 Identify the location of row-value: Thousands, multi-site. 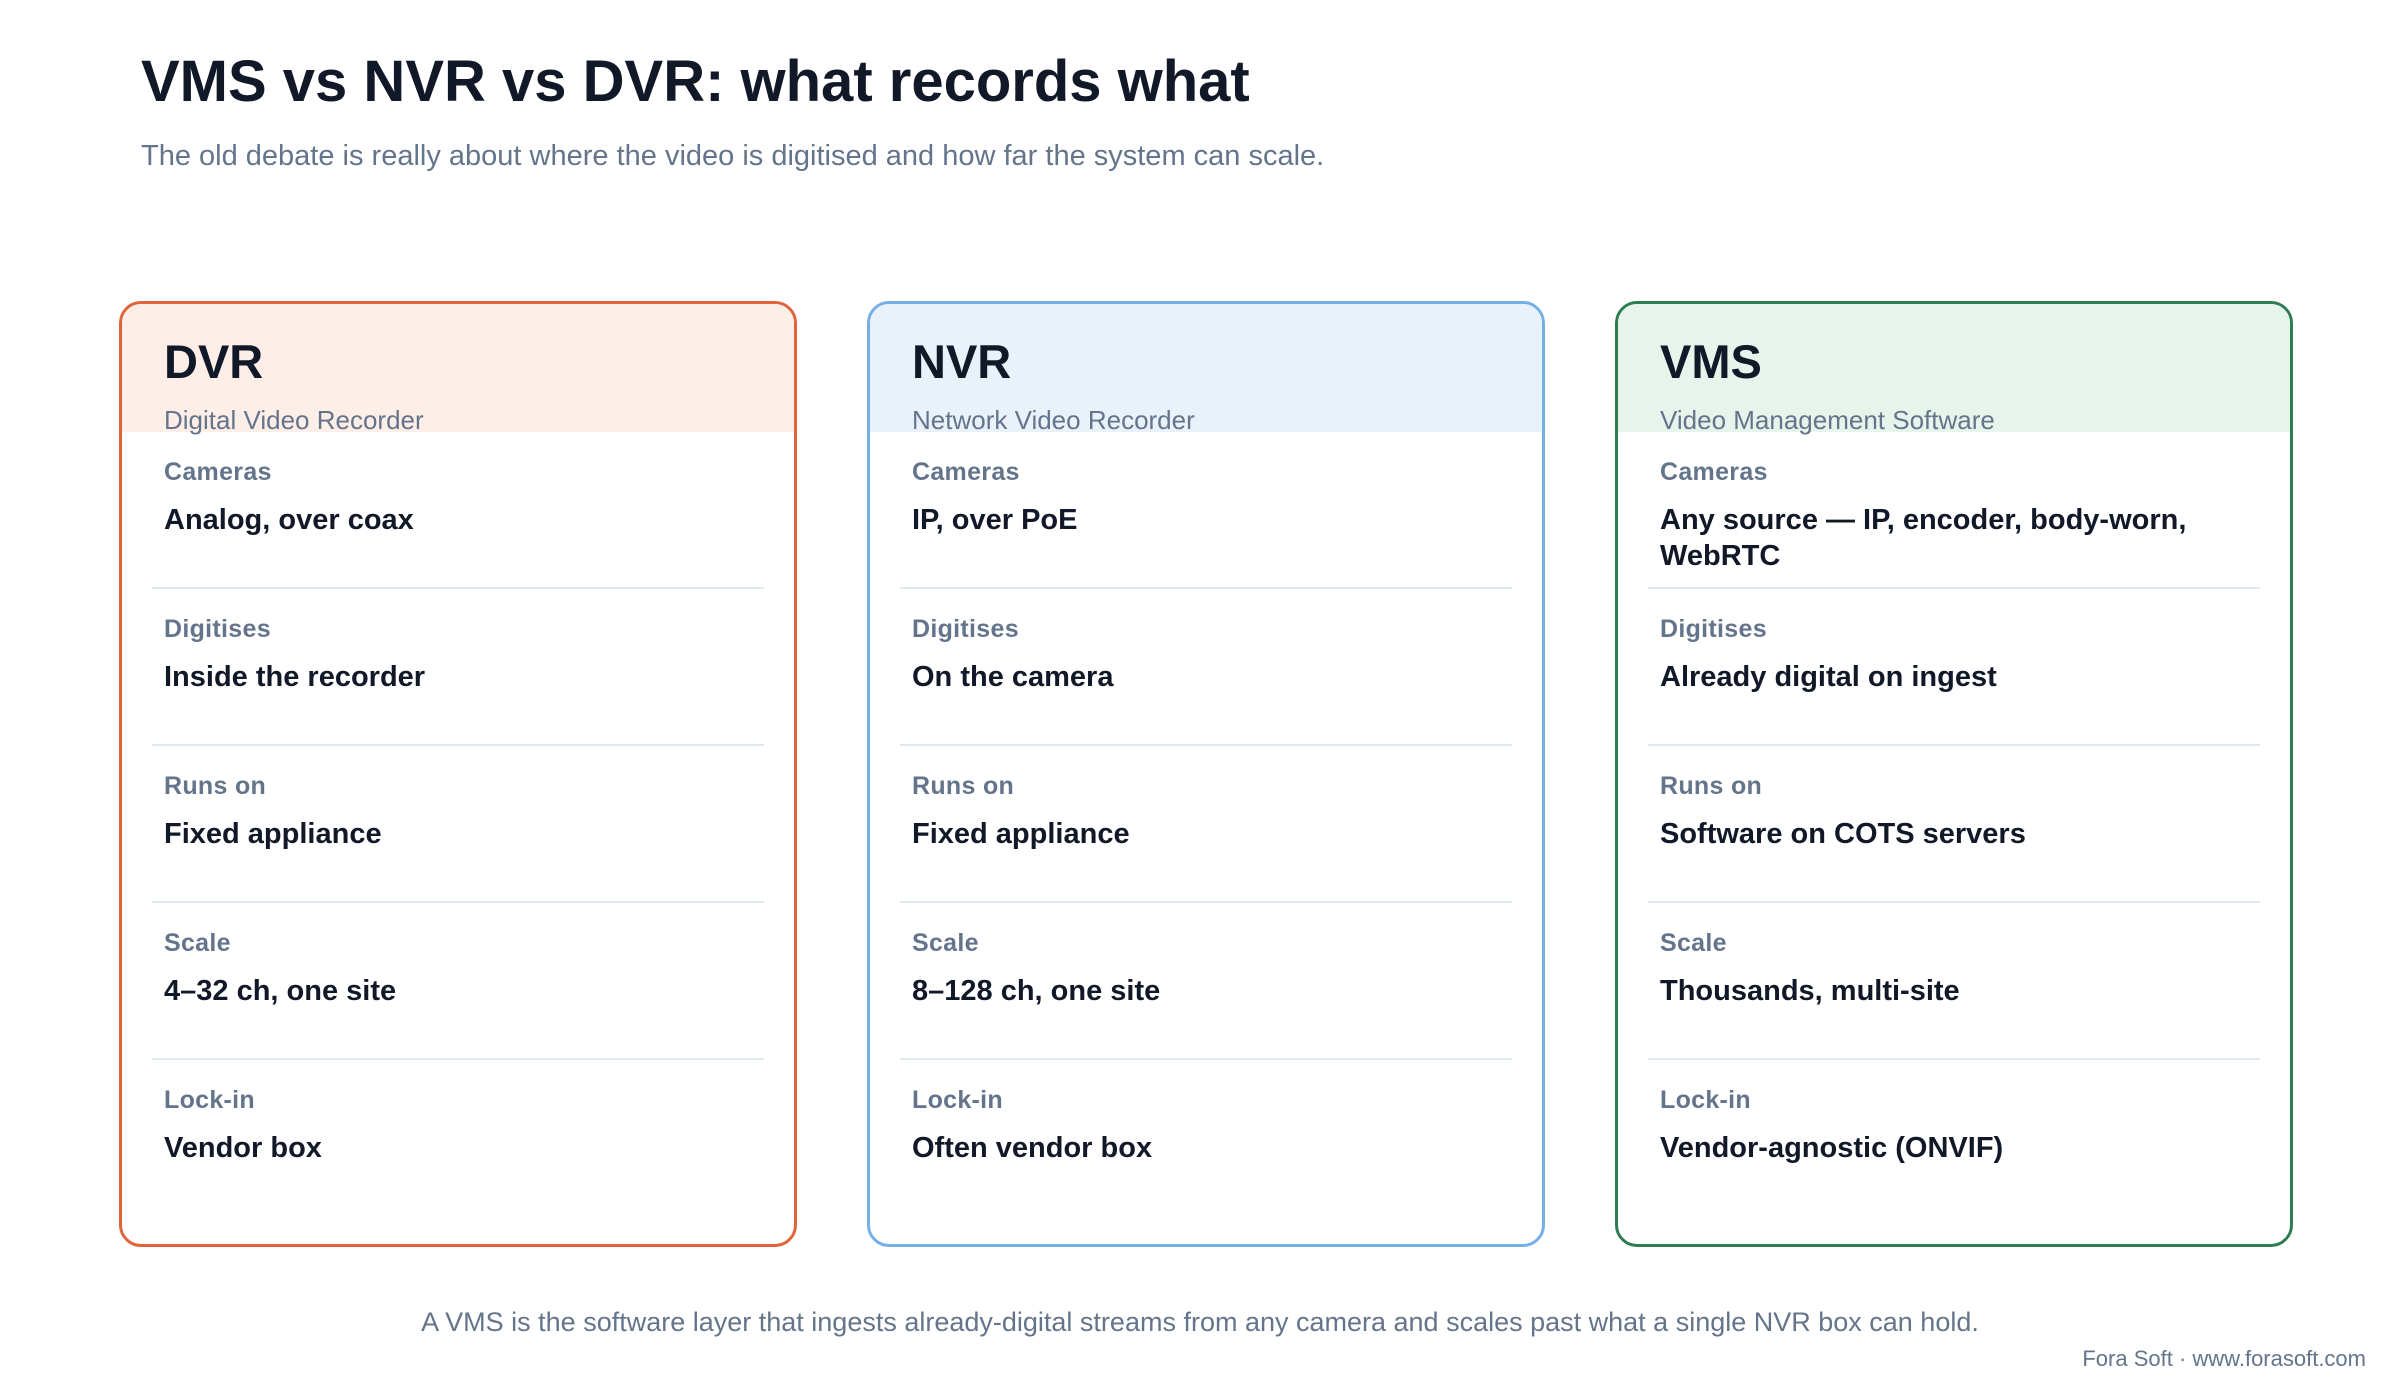
(1810, 991).